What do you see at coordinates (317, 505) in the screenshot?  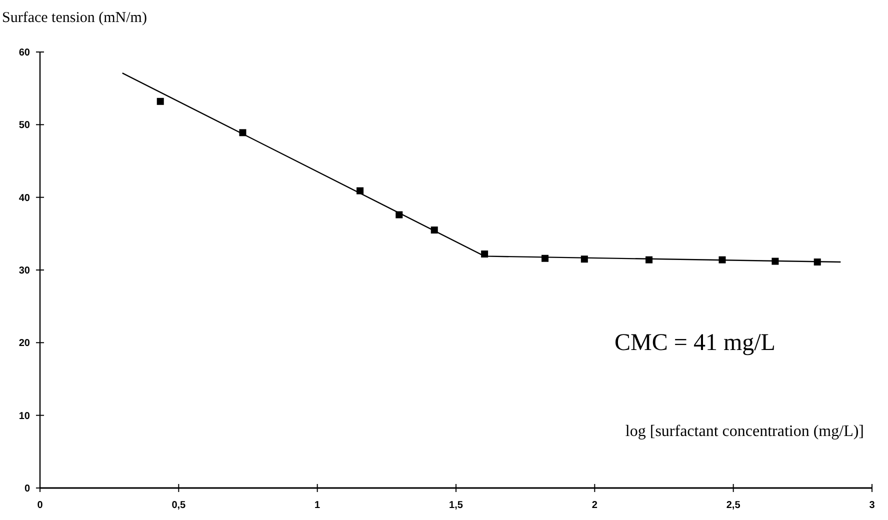 I see `x-tick-label: 1` at bounding box center [317, 505].